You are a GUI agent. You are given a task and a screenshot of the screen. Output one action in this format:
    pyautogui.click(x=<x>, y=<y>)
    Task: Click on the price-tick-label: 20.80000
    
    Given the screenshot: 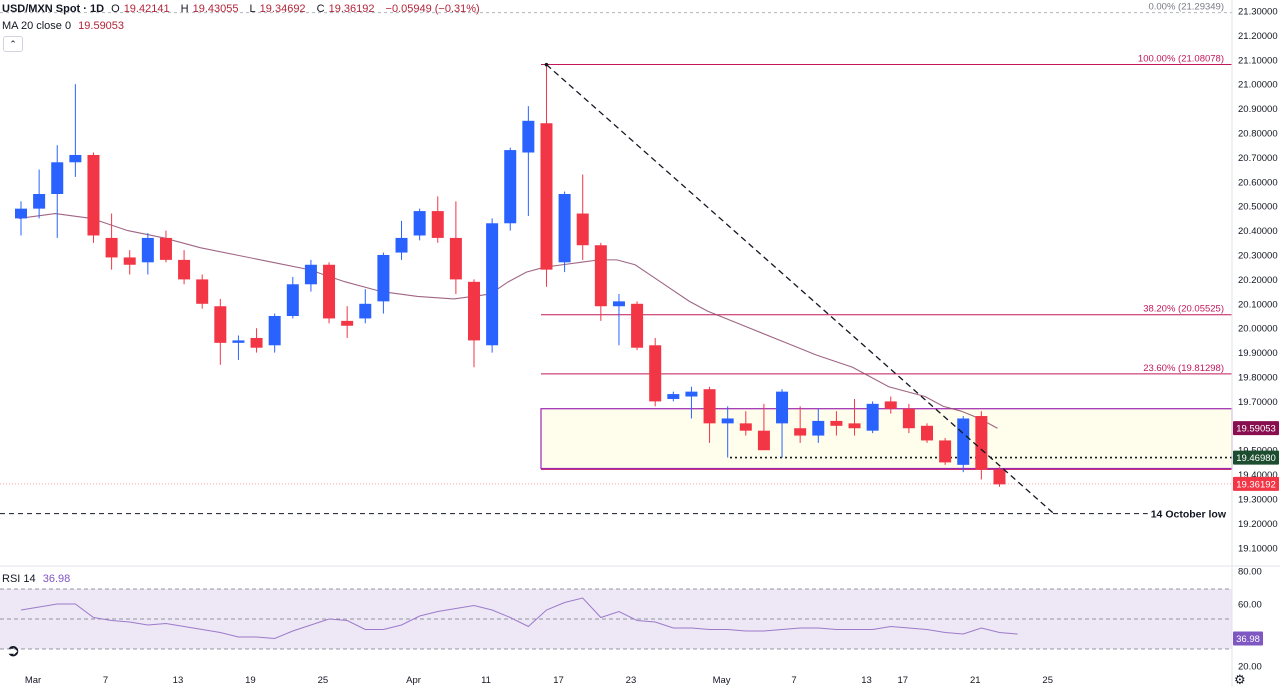 What is the action you would take?
    pyautogui.click(x=1258, y=134)
    